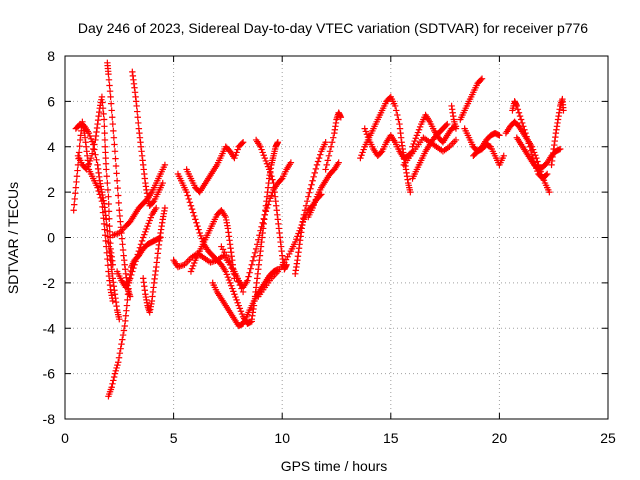 The image size is (640, 480). What do you see at coordinates (49, 419) in the screenshot?
I see `y-tick-label: -8` at bounding box center [49, 419].